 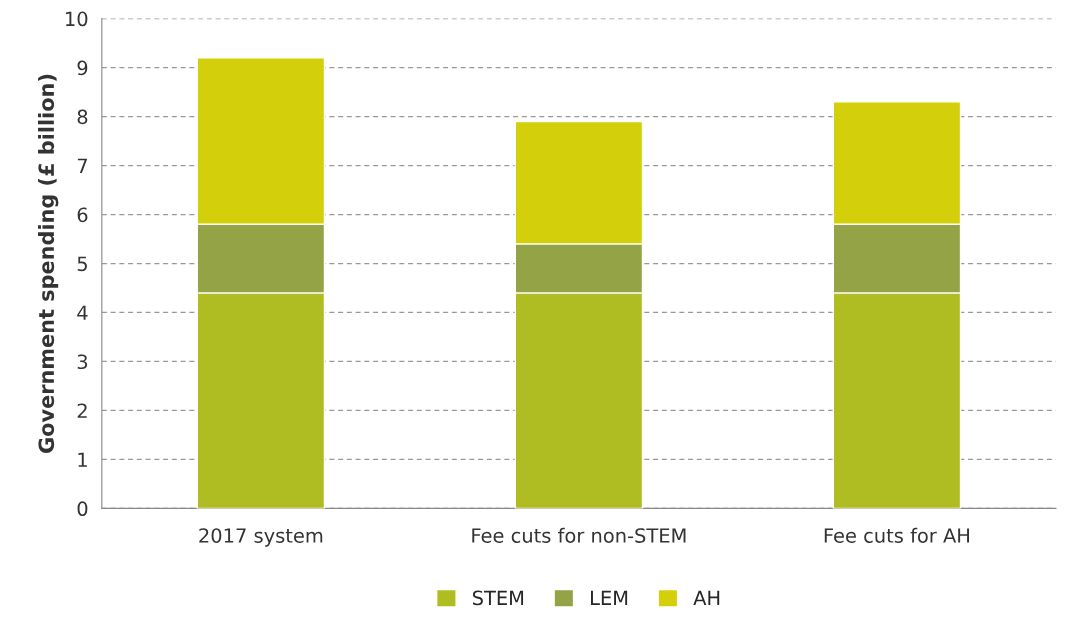 What do you see at coordinates (82, 165) in the screenshot?
I see `y-tick-label: 7` at bounding box center [82, 165].